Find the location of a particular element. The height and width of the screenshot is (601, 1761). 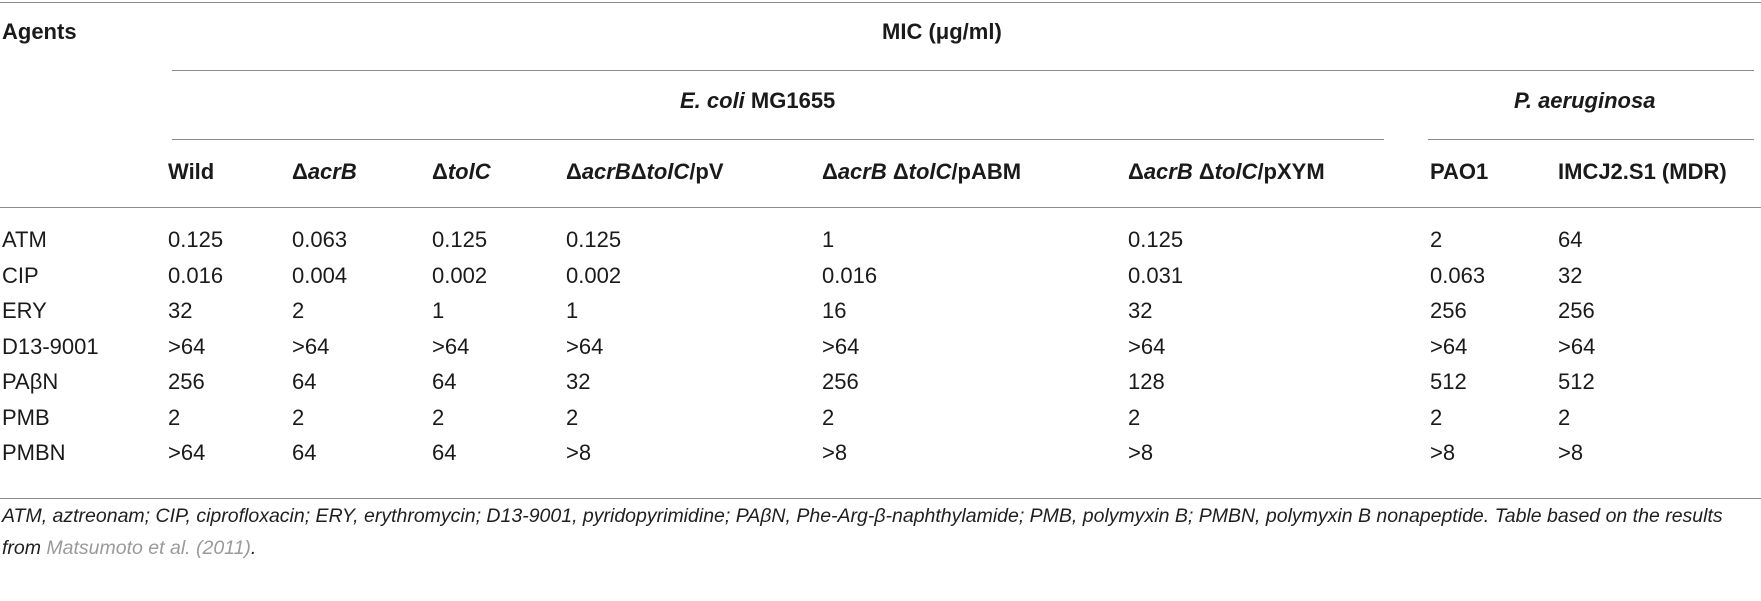

agent-cell: PMB is located at coordinates (26, 417).